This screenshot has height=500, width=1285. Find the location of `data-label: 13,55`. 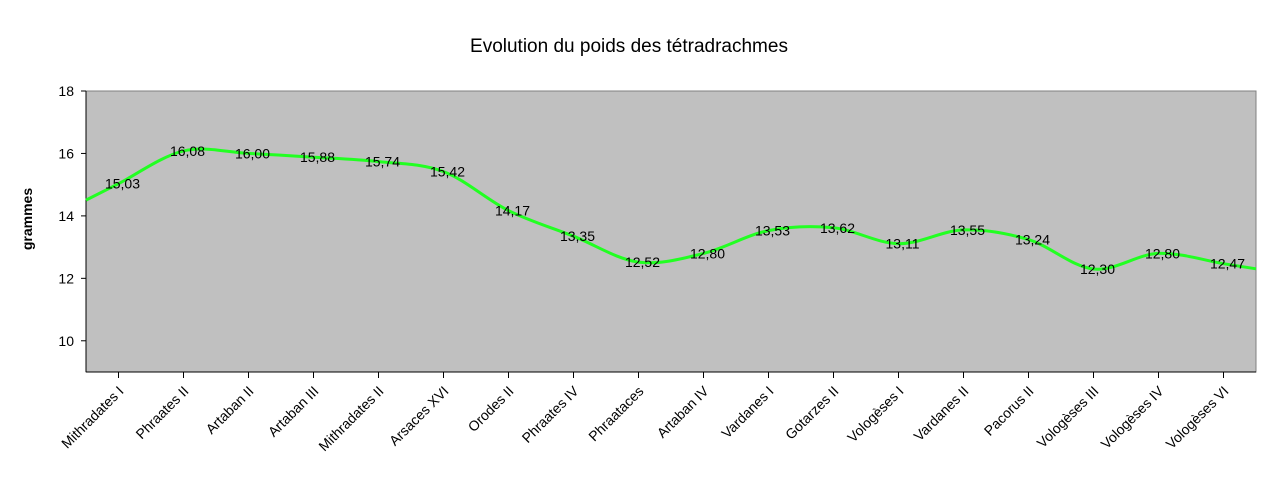

data-label: 13,55 is located at coordinates (967, 230).